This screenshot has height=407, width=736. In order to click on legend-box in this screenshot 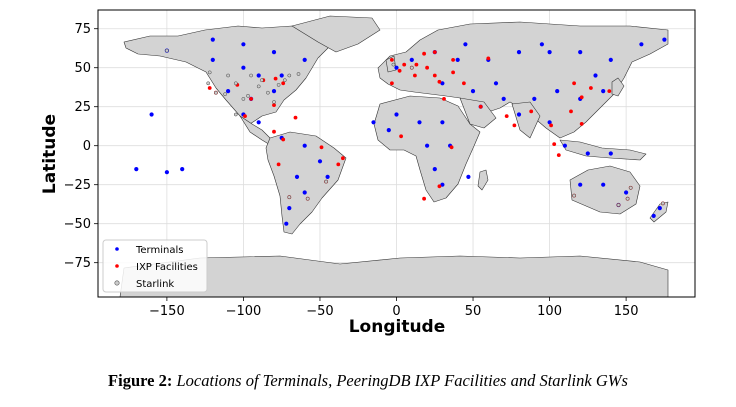, I will do `click(155, 266)`.